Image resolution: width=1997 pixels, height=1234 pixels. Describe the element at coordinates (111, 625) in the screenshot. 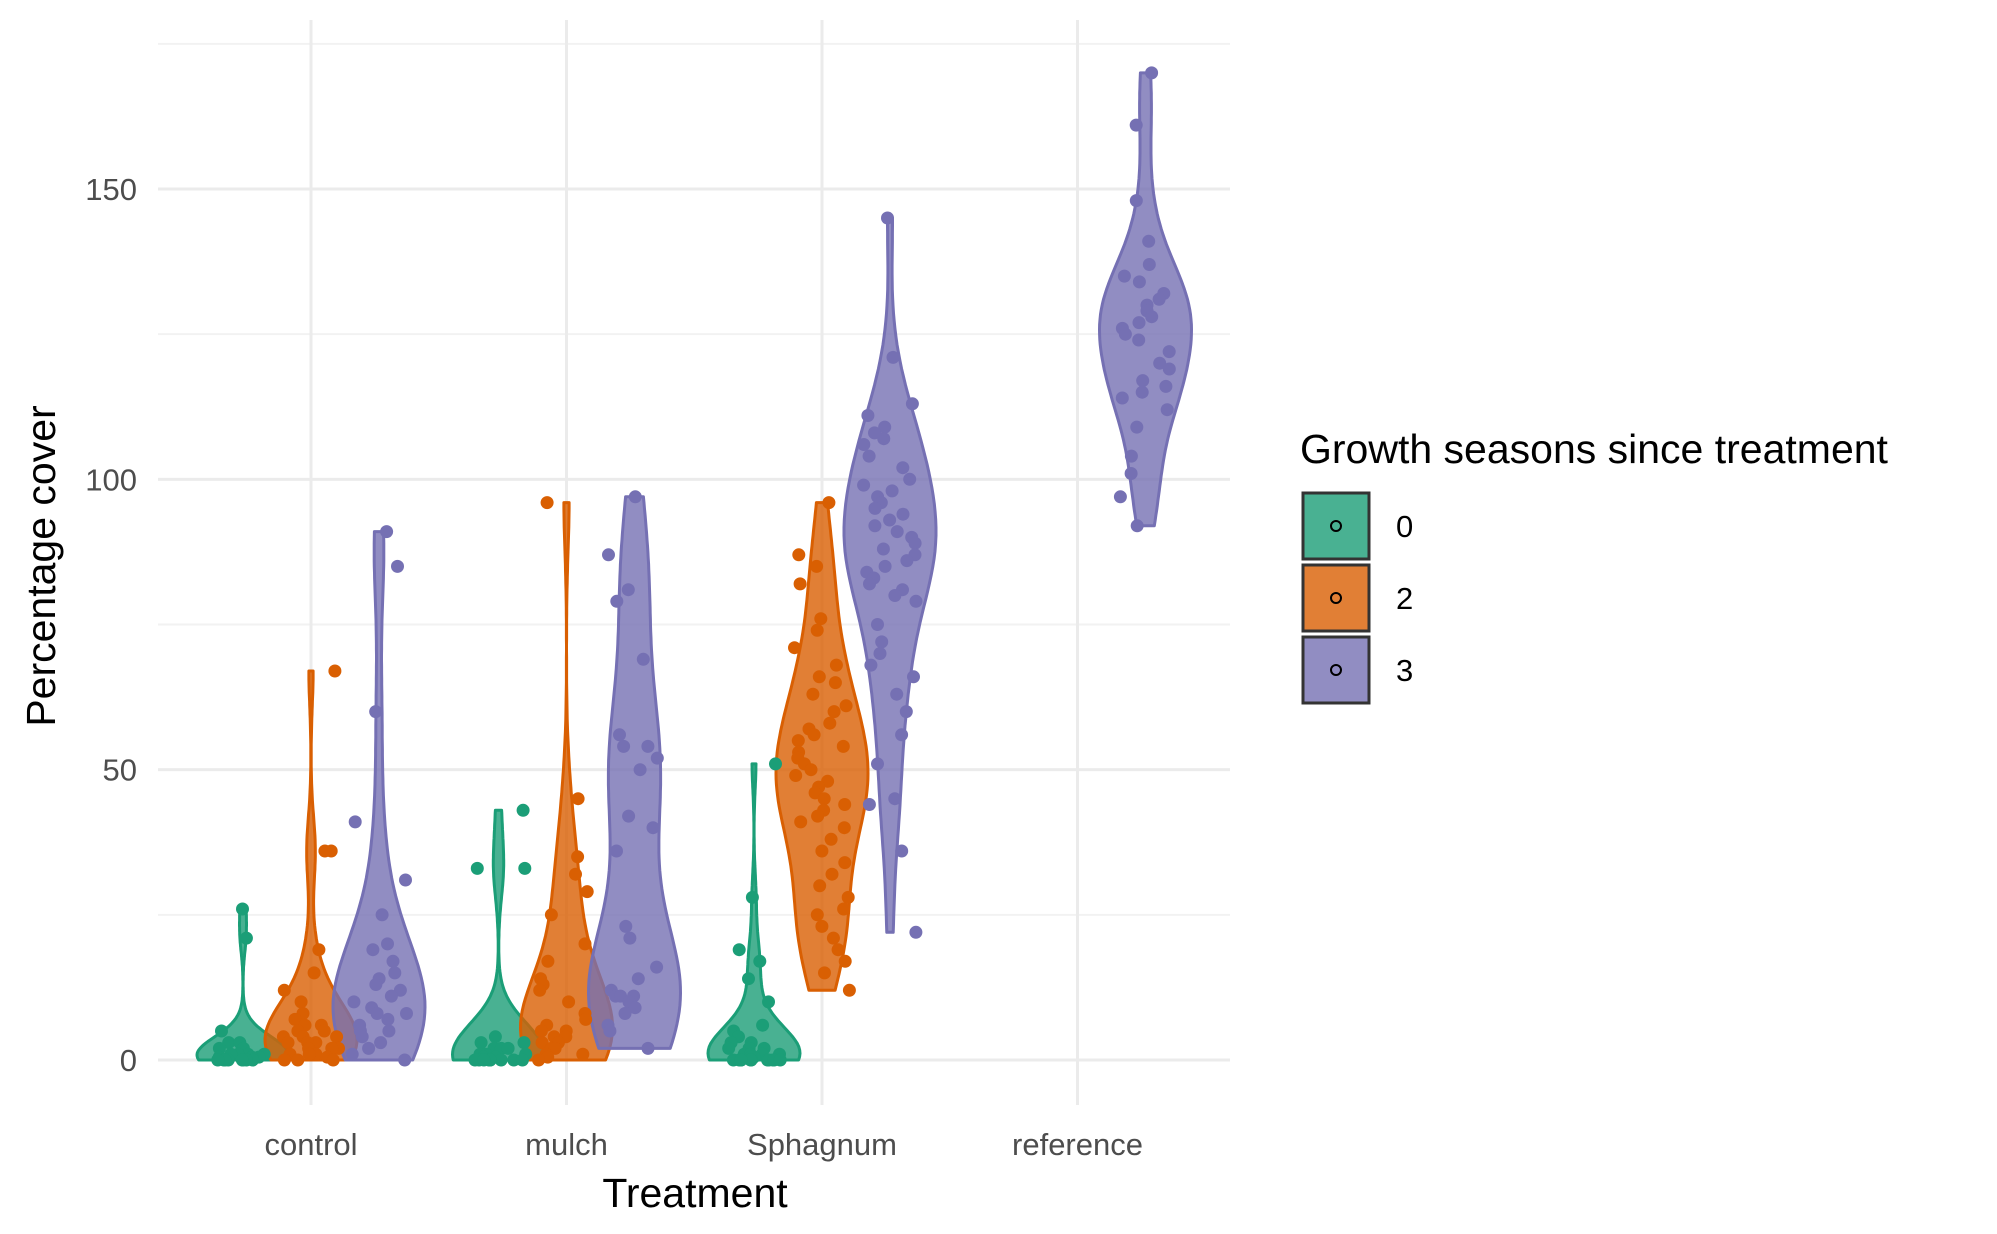

I see `y-axis-ticks: 0 50 100 150` at that location.